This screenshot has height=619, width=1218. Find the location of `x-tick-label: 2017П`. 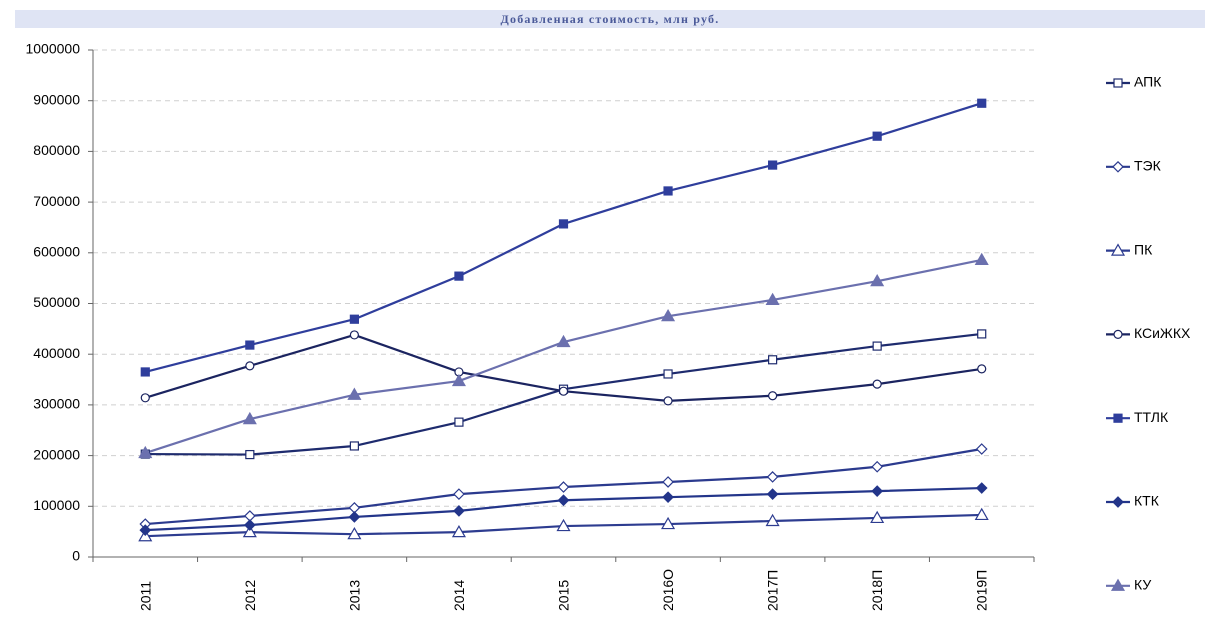

x-tick-label: 2017П is located at coordinates (773, 590).